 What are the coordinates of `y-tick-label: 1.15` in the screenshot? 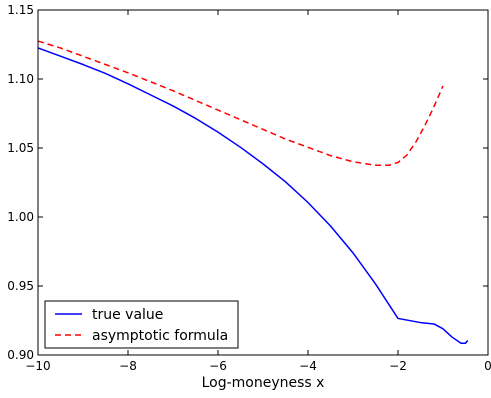 It's located at (20, 10).